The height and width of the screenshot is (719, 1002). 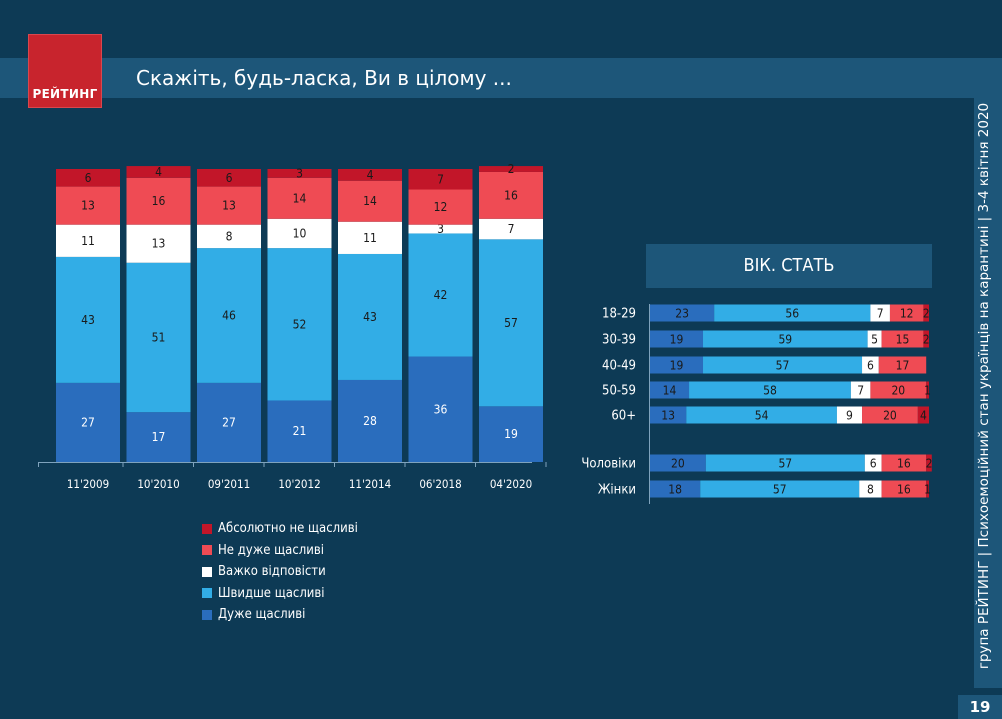 I want to click on hbar-label-4-3: 1, so click(x=927, y=391).